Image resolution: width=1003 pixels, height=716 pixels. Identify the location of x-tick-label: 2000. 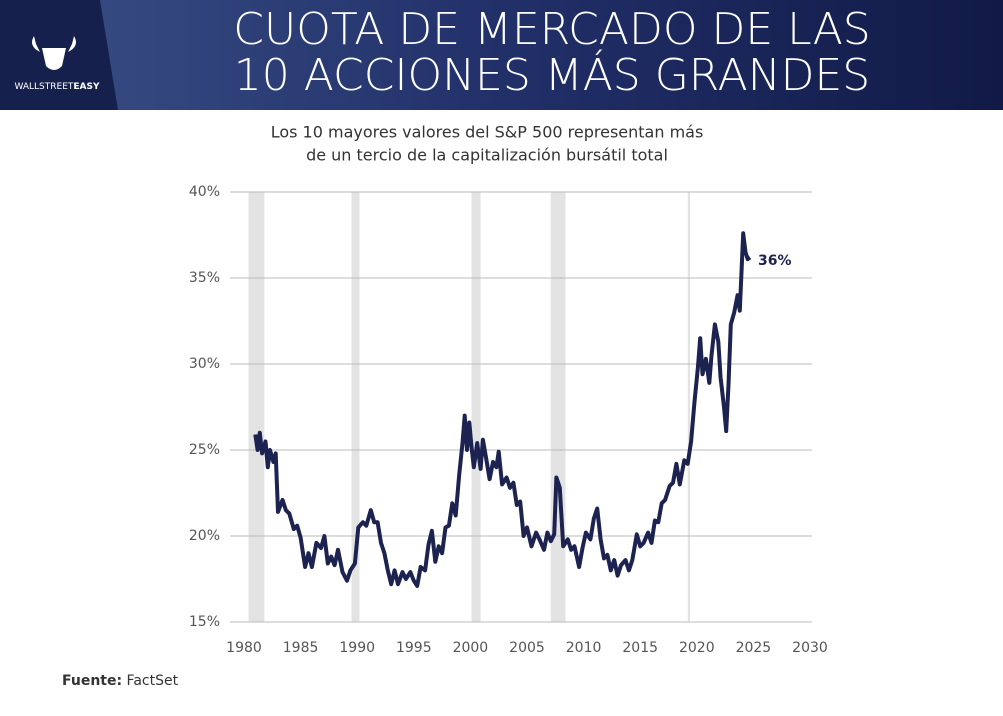
(471, 648).